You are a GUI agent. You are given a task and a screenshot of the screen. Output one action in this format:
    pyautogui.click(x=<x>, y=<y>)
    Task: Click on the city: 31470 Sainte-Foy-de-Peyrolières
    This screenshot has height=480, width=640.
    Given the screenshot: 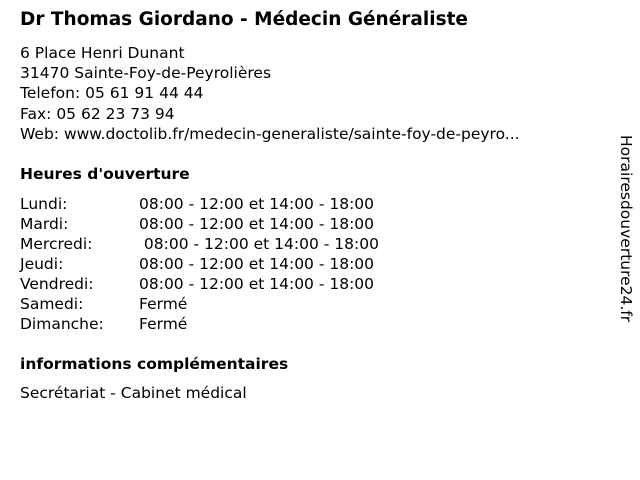 What is the action you would take?
    pyautogui.click(x=146, y=73)
    